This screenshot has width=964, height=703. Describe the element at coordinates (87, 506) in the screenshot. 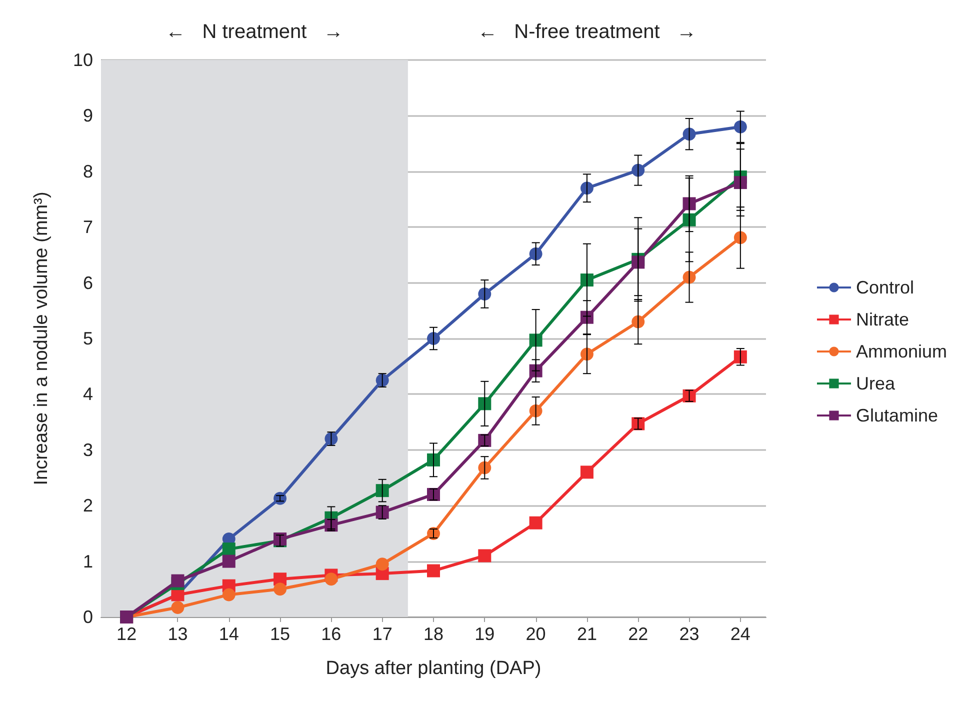

I see `y-tick-label: 2` at that location.